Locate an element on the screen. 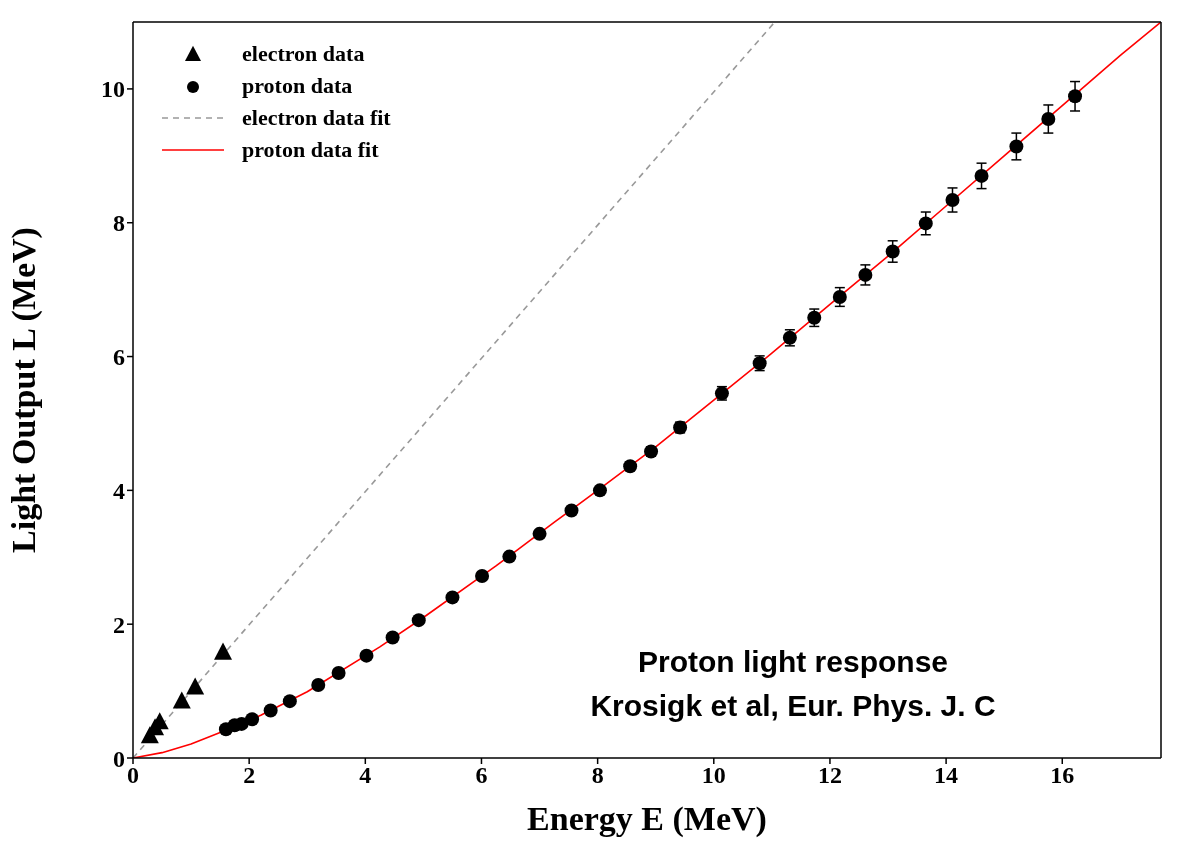 The width and height of the screenshot is (1189, 860). annotation: Proton light response is located at coordinates (793, 662).